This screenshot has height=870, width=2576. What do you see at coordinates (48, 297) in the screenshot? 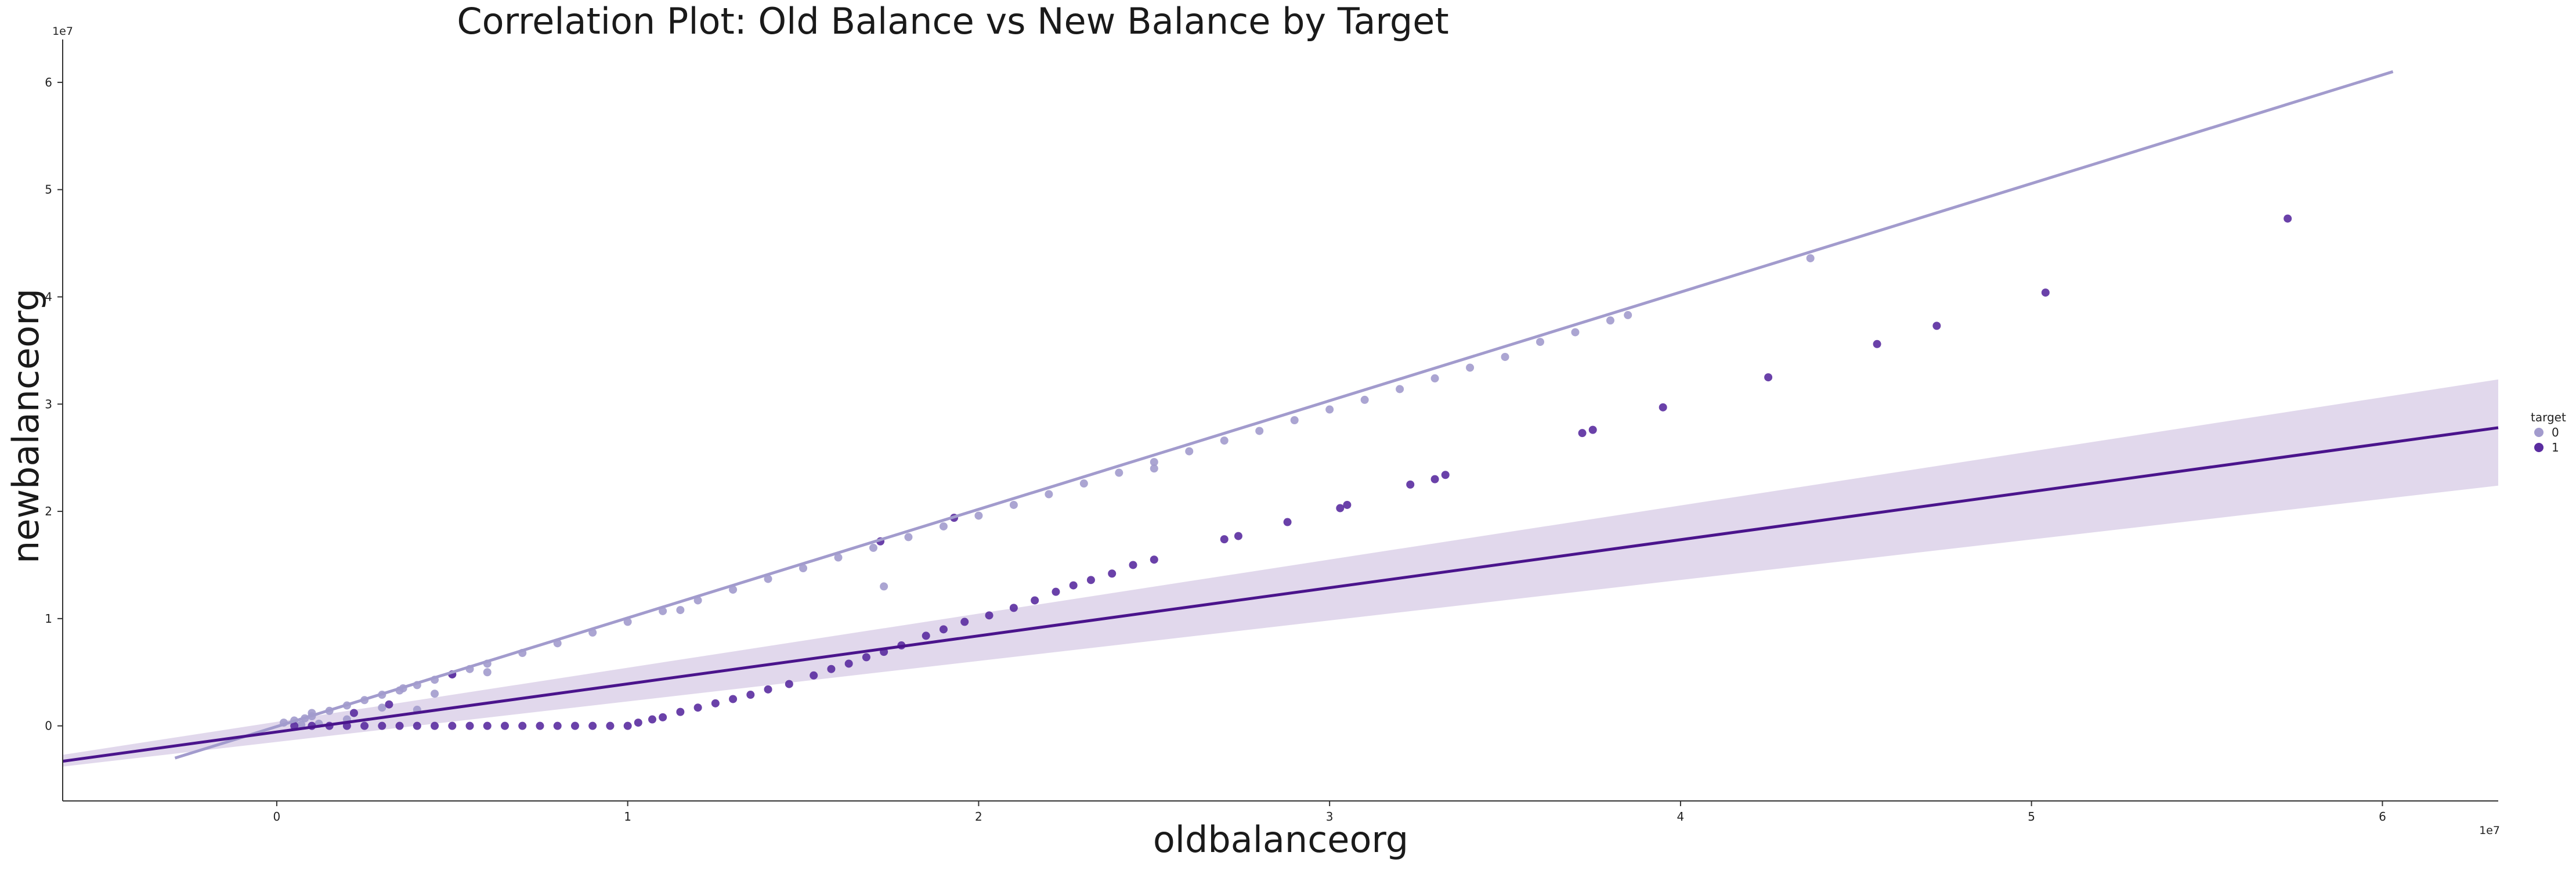
I see `y-tick-label: 4` at bounding box center [48, 297].